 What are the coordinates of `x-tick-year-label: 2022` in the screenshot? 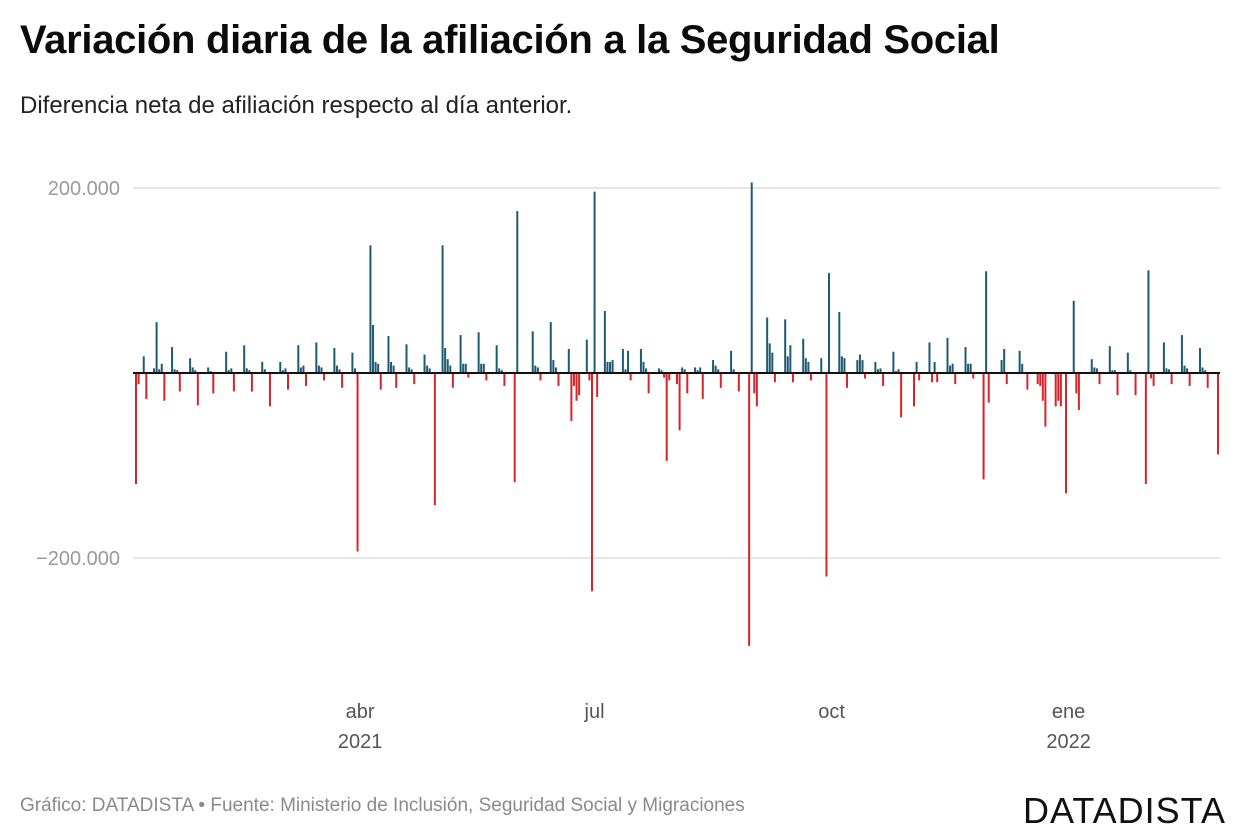 It's located at (1068, 742).